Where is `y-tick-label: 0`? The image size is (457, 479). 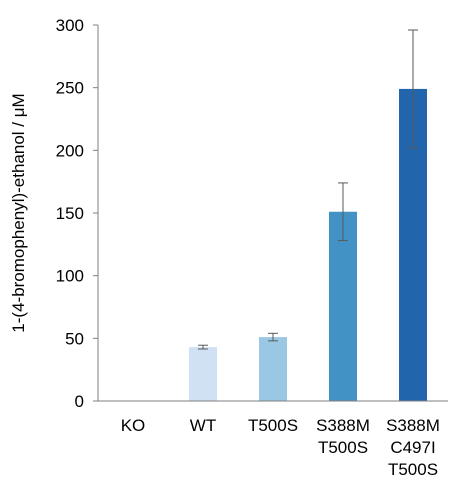
y-tick-label: 0 is located at coordinates (79, 401).